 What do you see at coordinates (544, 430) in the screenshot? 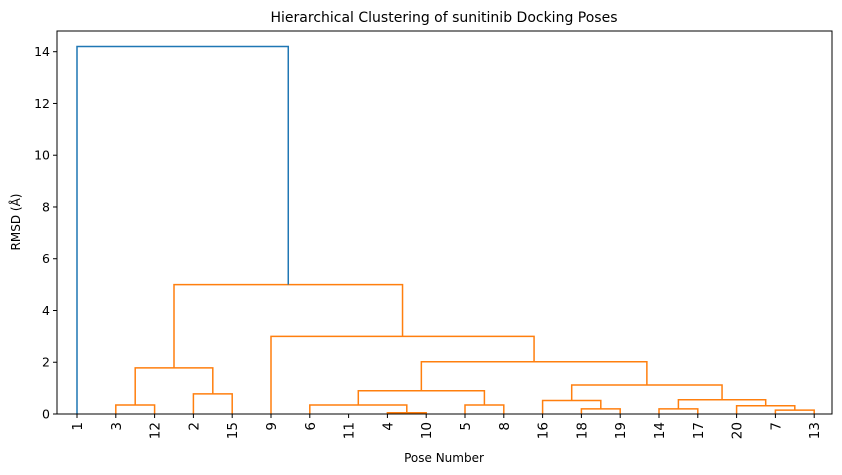
I see `x-tick-label: 16` at bounding box center [544, 430].